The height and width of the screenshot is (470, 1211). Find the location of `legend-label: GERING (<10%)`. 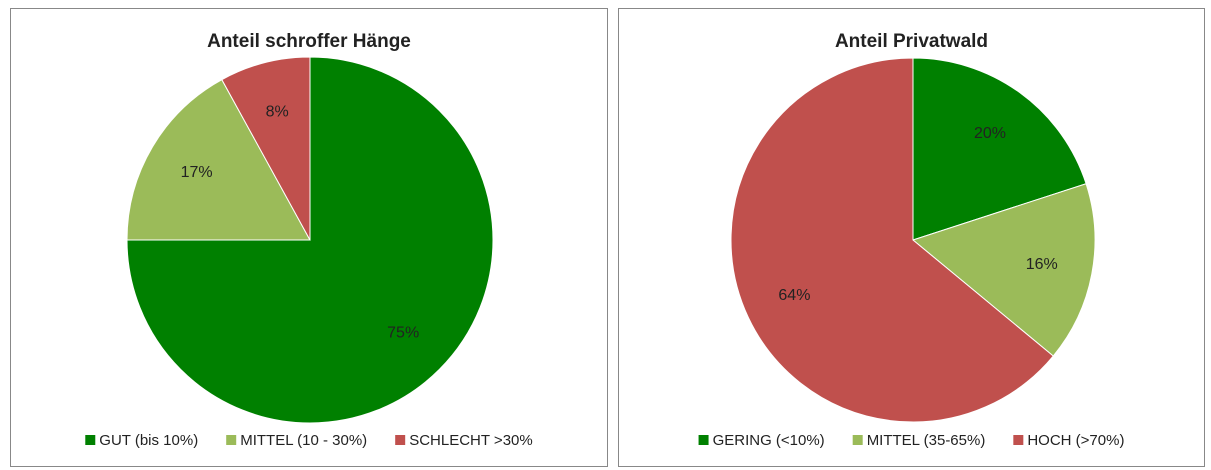

legend-label: GERING (<10%) is located at coordinates (769, 440).